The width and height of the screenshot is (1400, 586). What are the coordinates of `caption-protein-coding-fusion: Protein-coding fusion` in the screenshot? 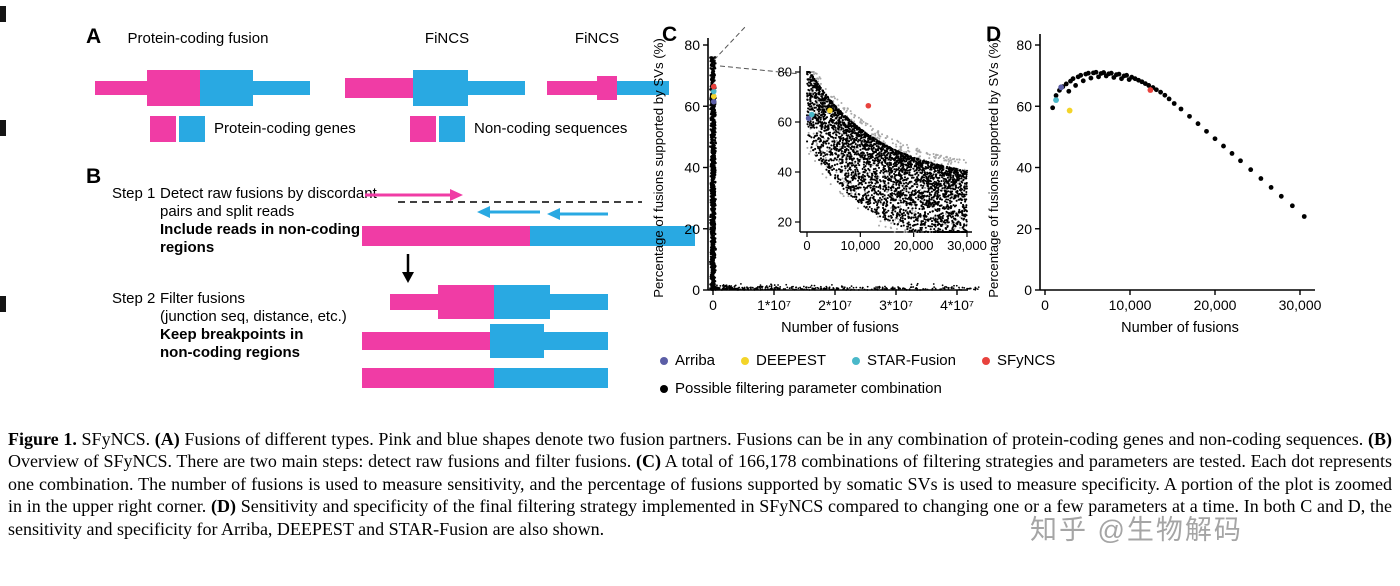 It's located at (198, 38).